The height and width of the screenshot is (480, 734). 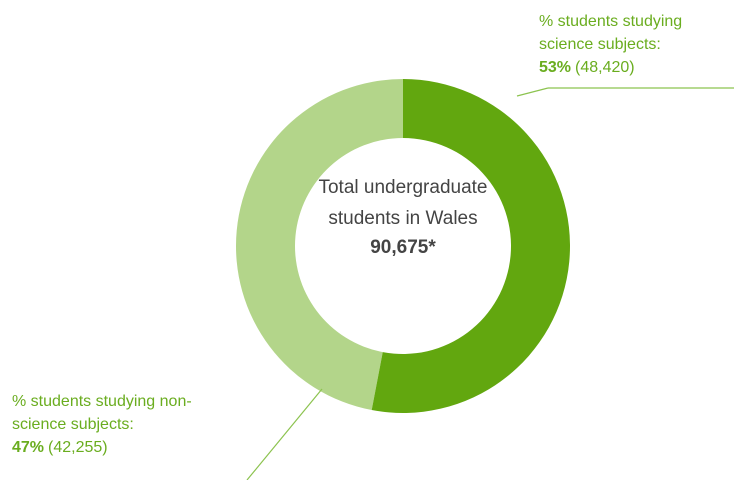 I want to click on value-label: 53%, so click(x=555, y=67).